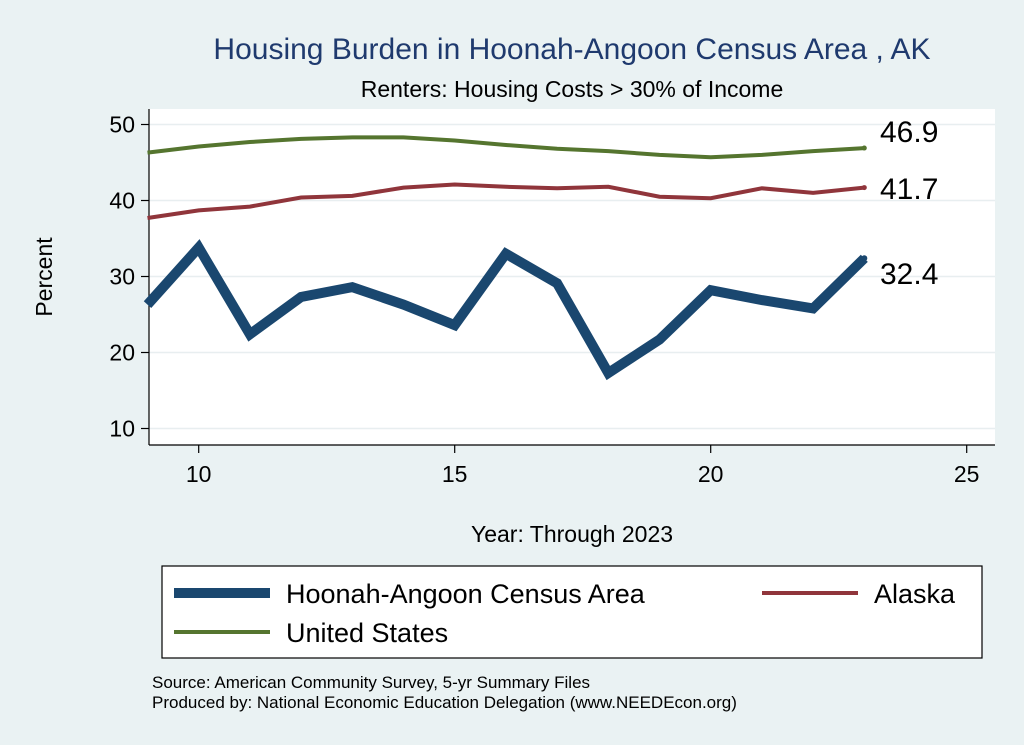  What do you see at coordinates (864, 188) in the screenshot?
I see `series-end-marker-alaska` at bounding box center [864, 188].